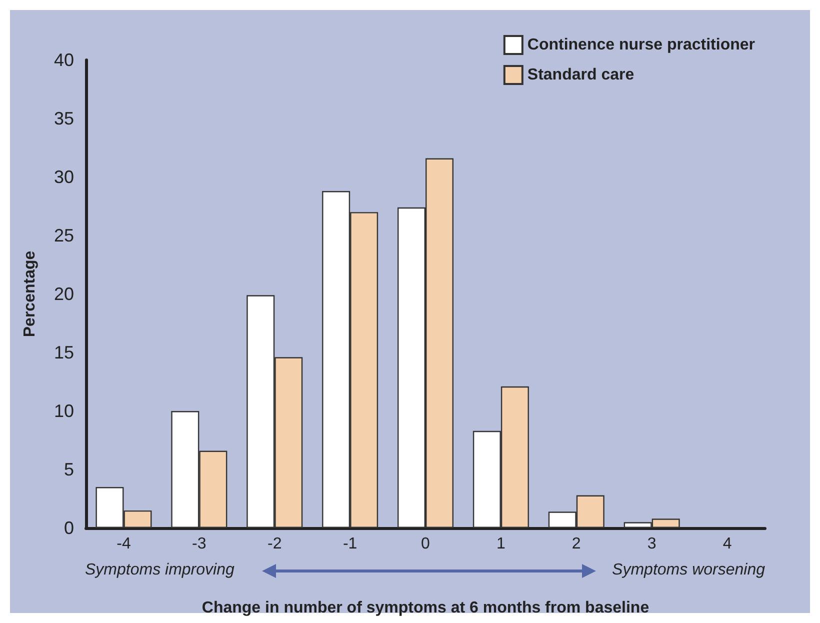  I want to click on x-tick-label: 0, so click(425, 544).